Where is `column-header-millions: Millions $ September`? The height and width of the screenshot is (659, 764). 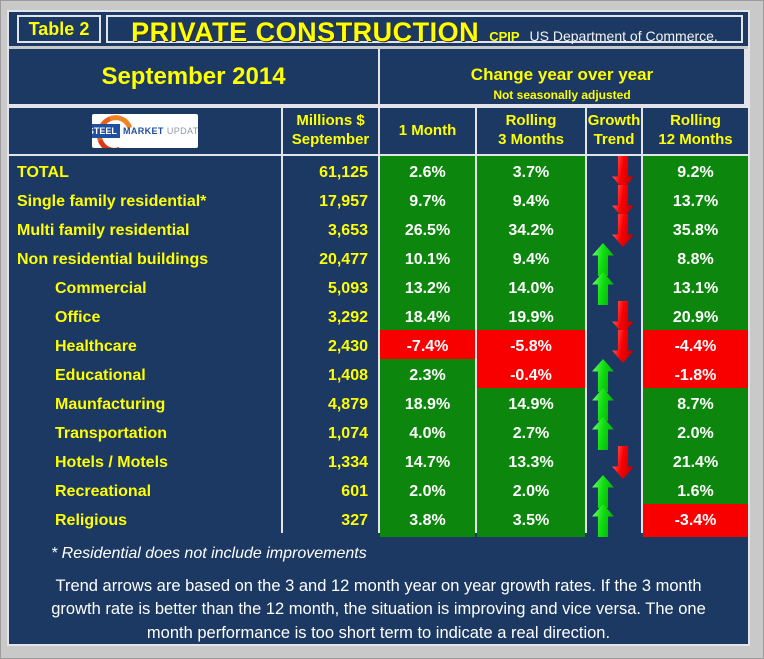 column-header-millions: Millions $ September is located at coordinates (330, 131).